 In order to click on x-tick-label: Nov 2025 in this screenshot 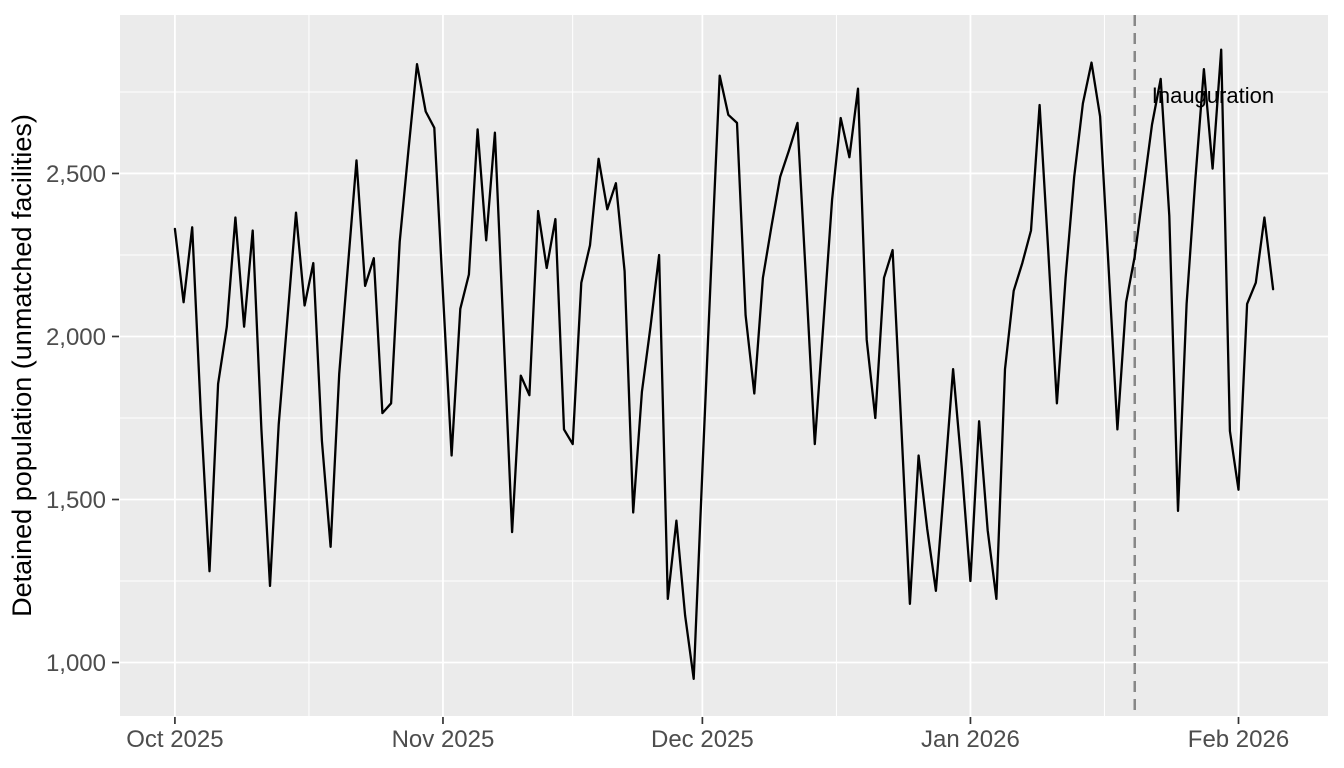, I will do `click(443, 739)`.